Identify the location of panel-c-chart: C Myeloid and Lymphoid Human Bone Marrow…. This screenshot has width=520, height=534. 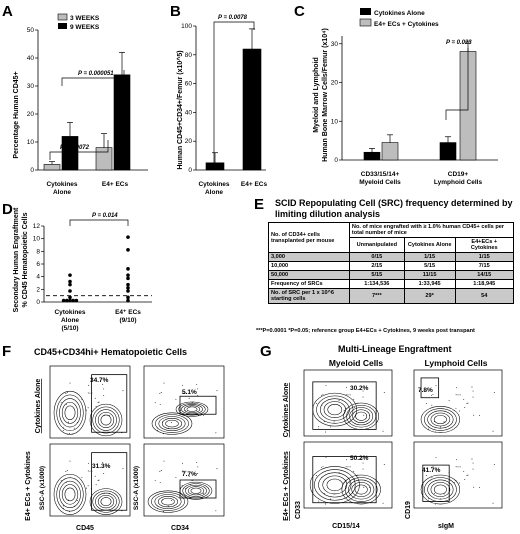
(396, 94).